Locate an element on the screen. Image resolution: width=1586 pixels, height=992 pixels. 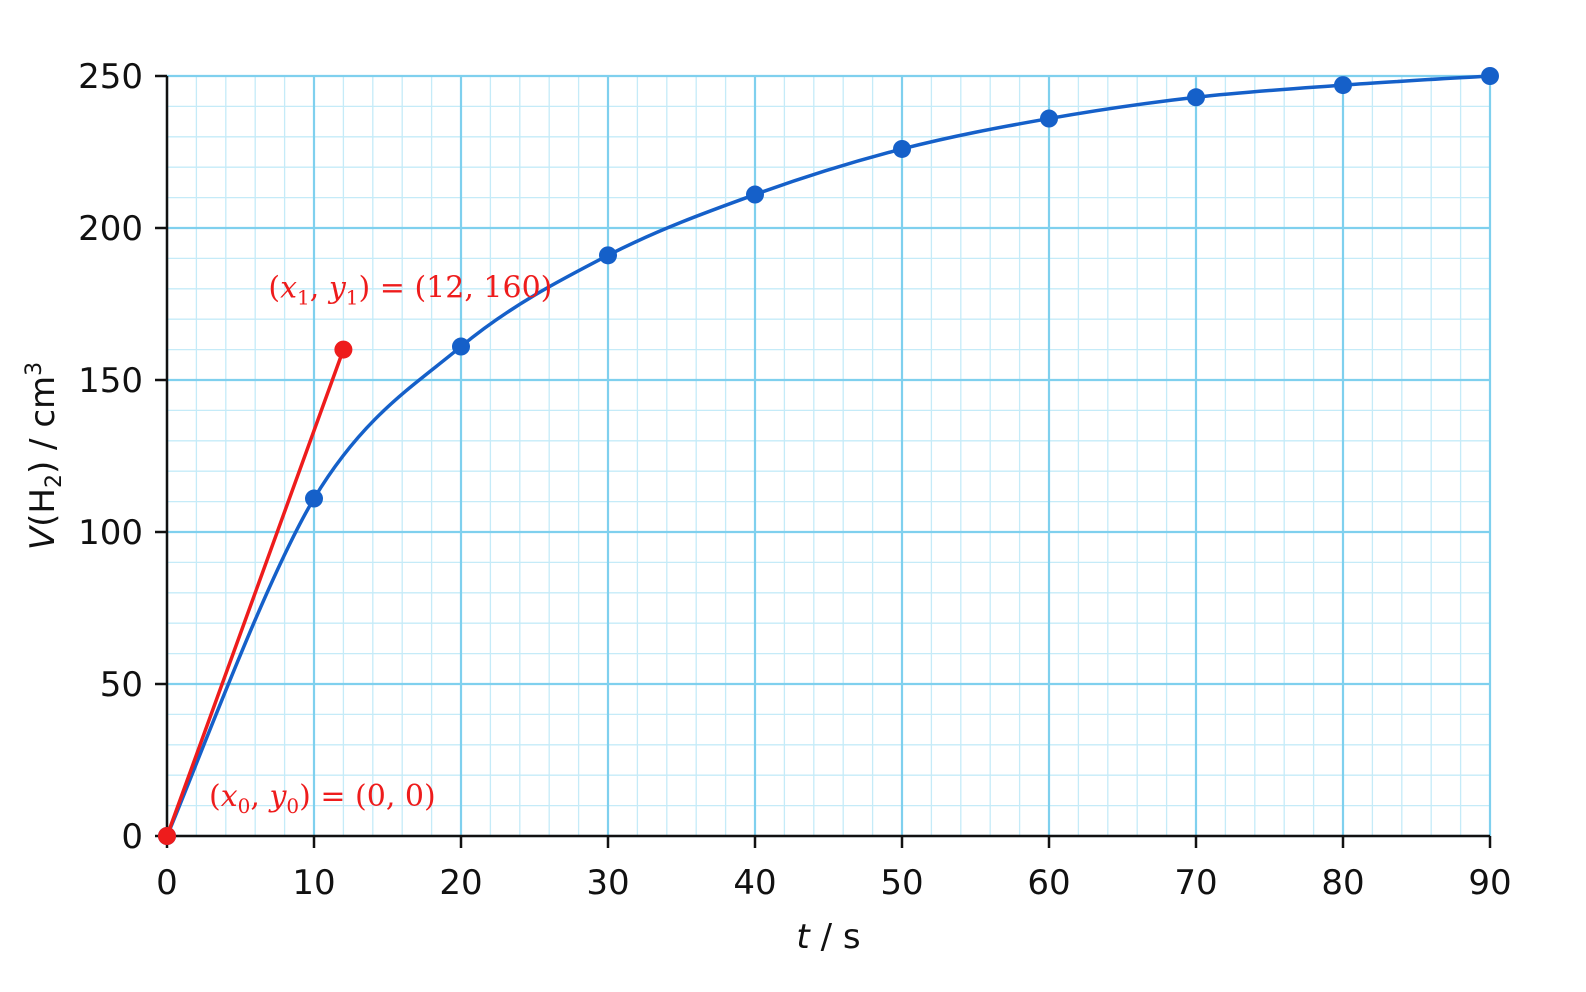
x-tick-label: 10 is located at coordinates (313, 883).